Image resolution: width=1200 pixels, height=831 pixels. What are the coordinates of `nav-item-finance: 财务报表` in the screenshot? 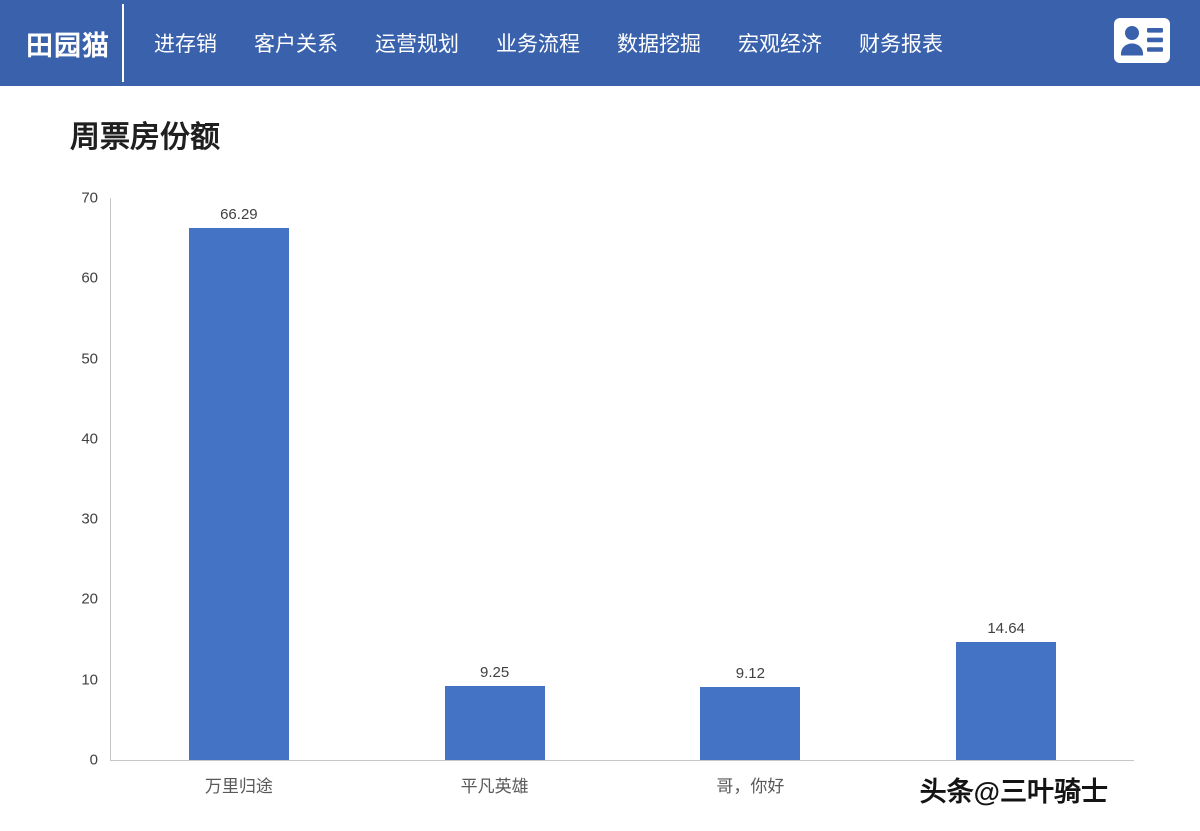 It's located at (901, 44).